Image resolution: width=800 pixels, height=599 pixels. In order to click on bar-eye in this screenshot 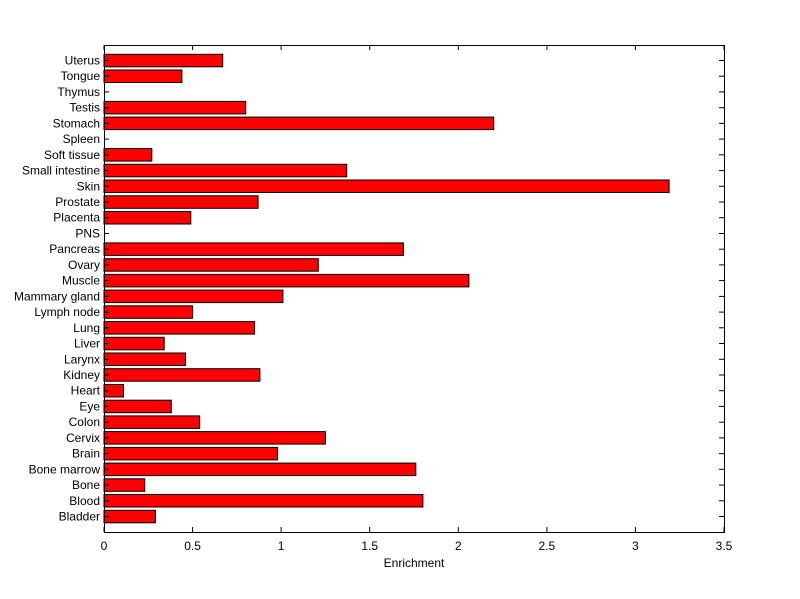, I will do `click(137, 406)`.